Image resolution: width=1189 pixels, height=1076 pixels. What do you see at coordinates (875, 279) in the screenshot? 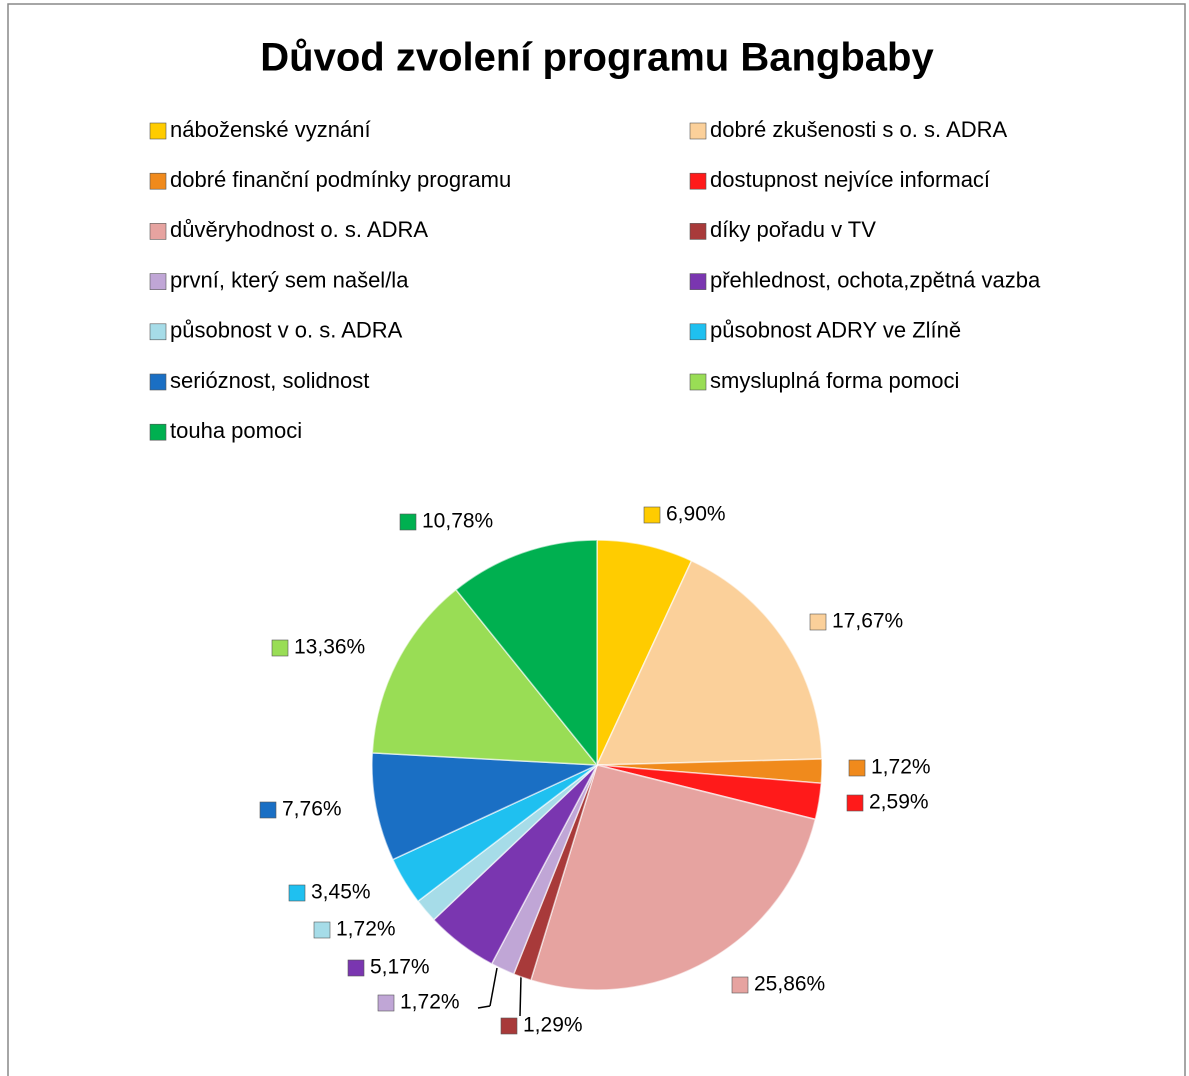
I see `legend-label: přehlednost, ochota,zpětná vazba` at bounding box center [875, 279].